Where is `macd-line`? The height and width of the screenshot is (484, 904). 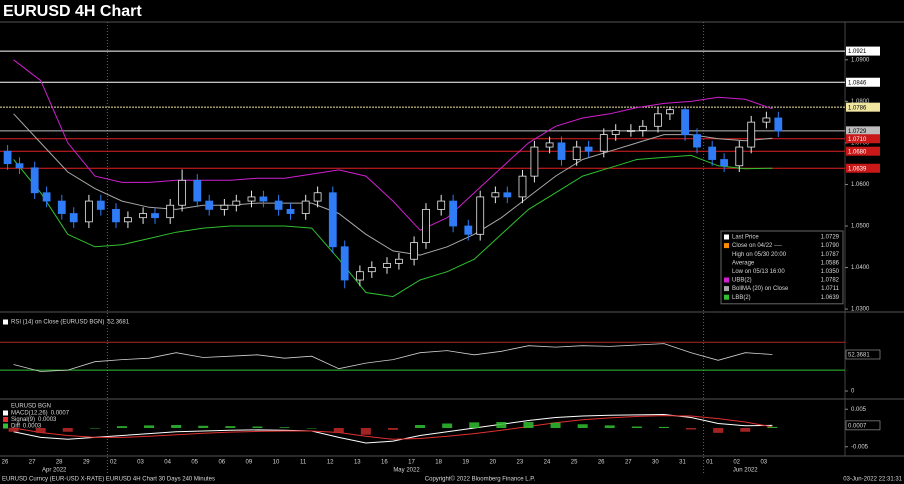 macd-line is located at coordinates (393, 427).